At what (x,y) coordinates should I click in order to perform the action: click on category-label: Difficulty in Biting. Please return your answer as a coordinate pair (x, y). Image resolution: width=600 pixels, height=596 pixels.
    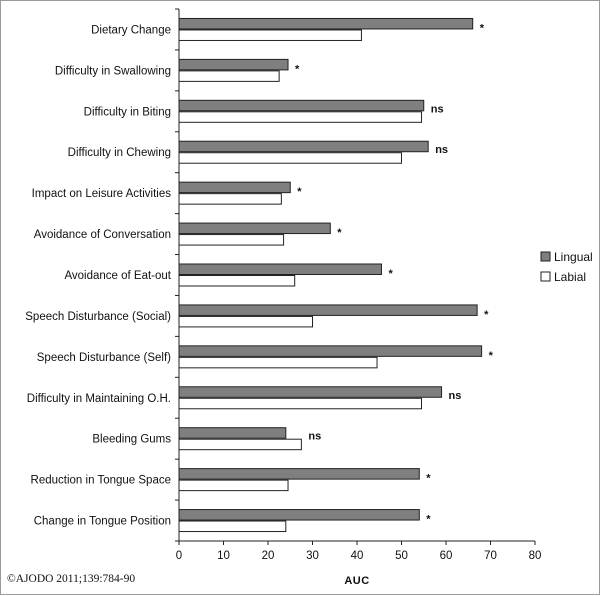
    Looking at the image, I should click on (127, 112).